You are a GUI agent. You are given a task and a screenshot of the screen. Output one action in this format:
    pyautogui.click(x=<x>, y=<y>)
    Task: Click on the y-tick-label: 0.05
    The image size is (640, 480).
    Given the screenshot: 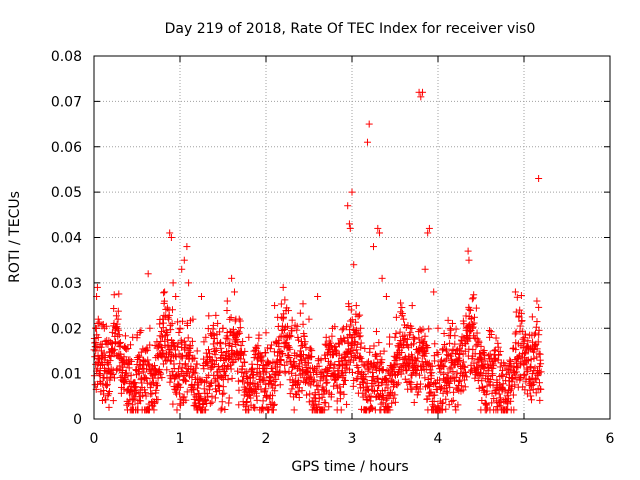 What is the action you would take?
    pyautogui.click(x=66, y=193)
    